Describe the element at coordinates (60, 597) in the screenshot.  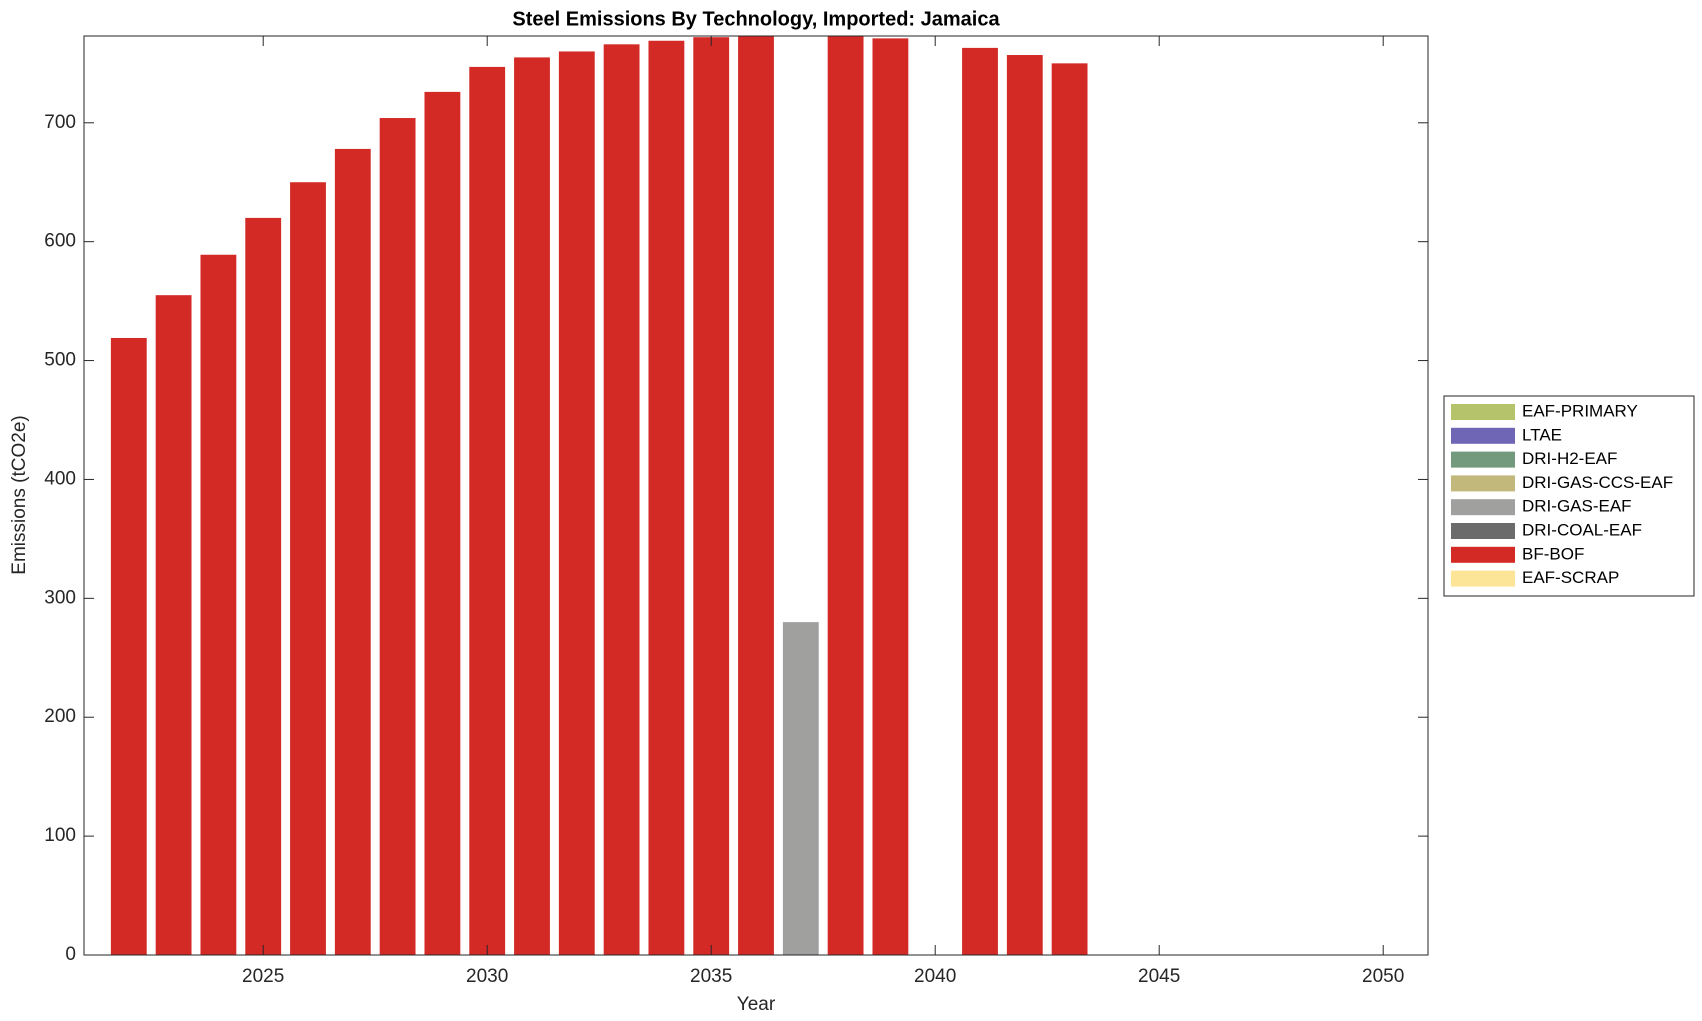
I see `y-tick-label: 300` at that location.